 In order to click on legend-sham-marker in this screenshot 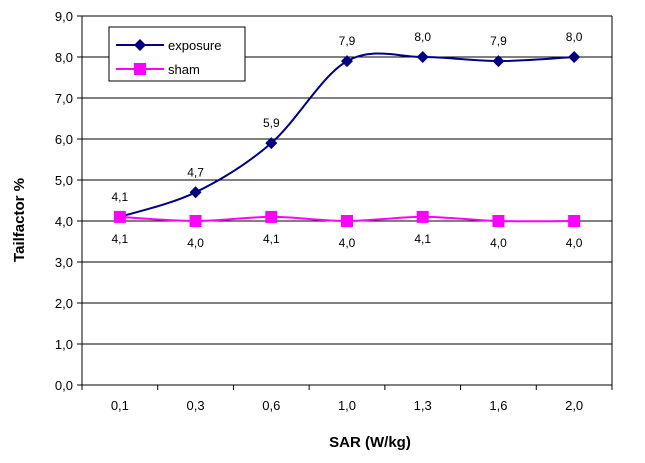, I will do `click(140, 69)`.